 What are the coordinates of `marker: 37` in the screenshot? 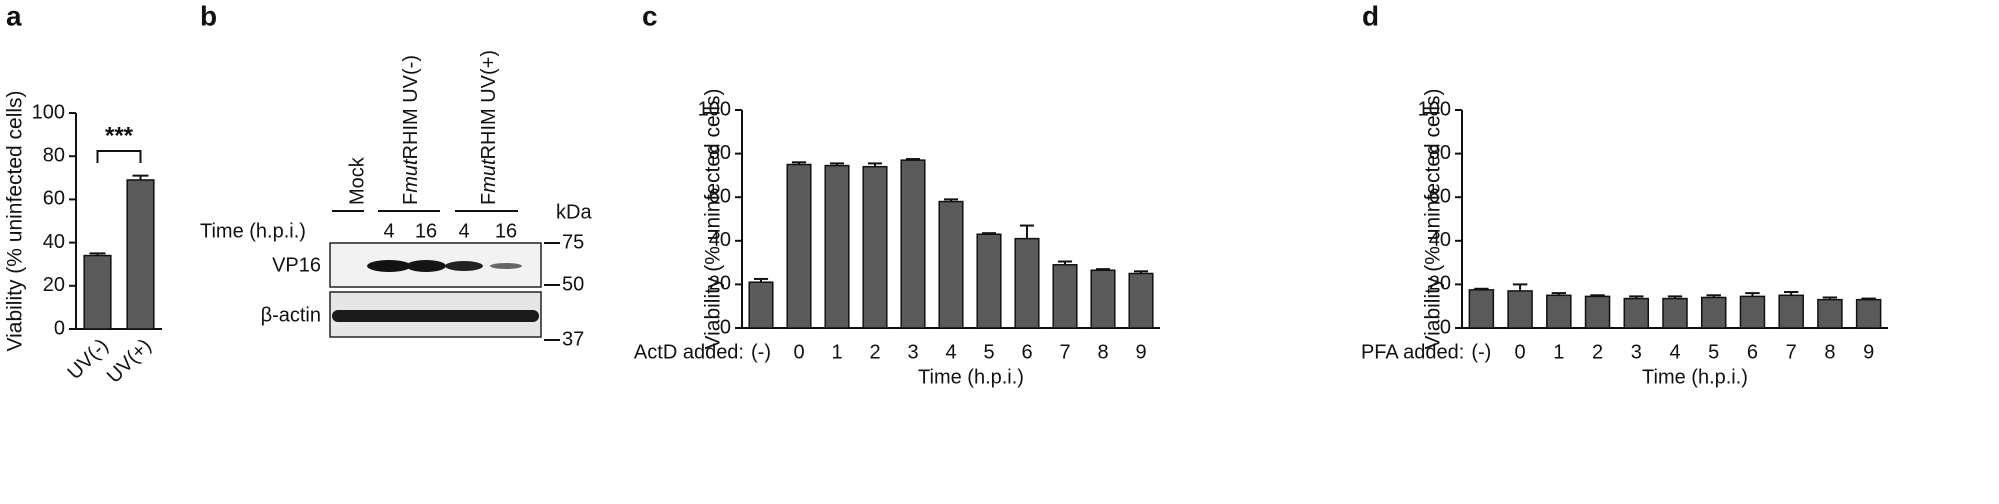 It's located at (573, 339).